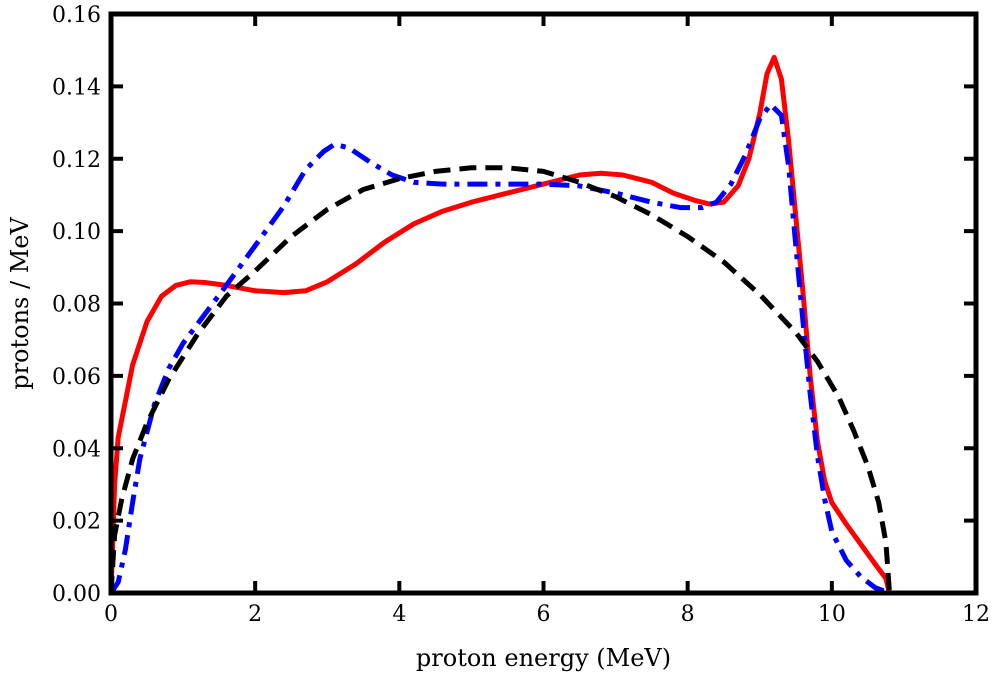  What do you see at coordinates (111, 614) in the screenshot?
I see `x-tick-label: 0` at bounding box center [111, 614].